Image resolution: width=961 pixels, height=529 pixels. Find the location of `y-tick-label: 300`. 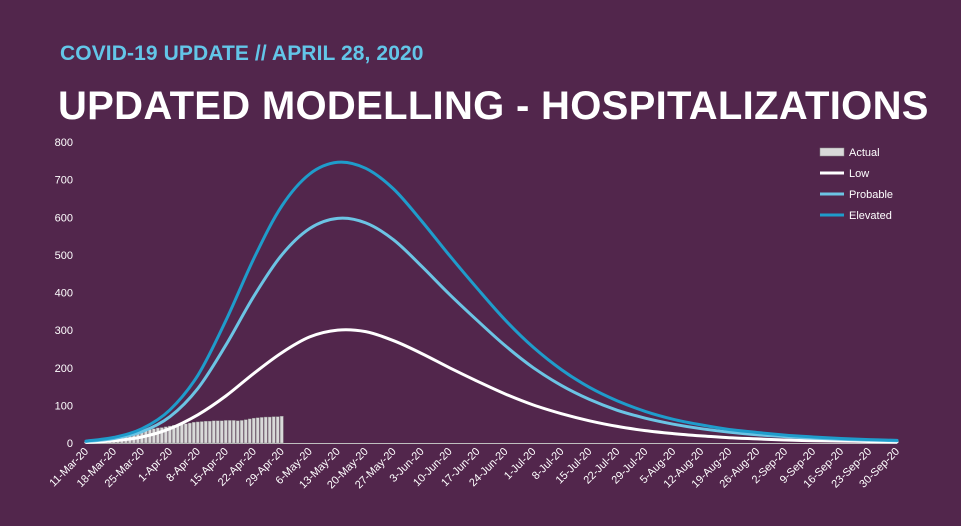

y-tick-label: 300 is located at coordinates (64, 331).